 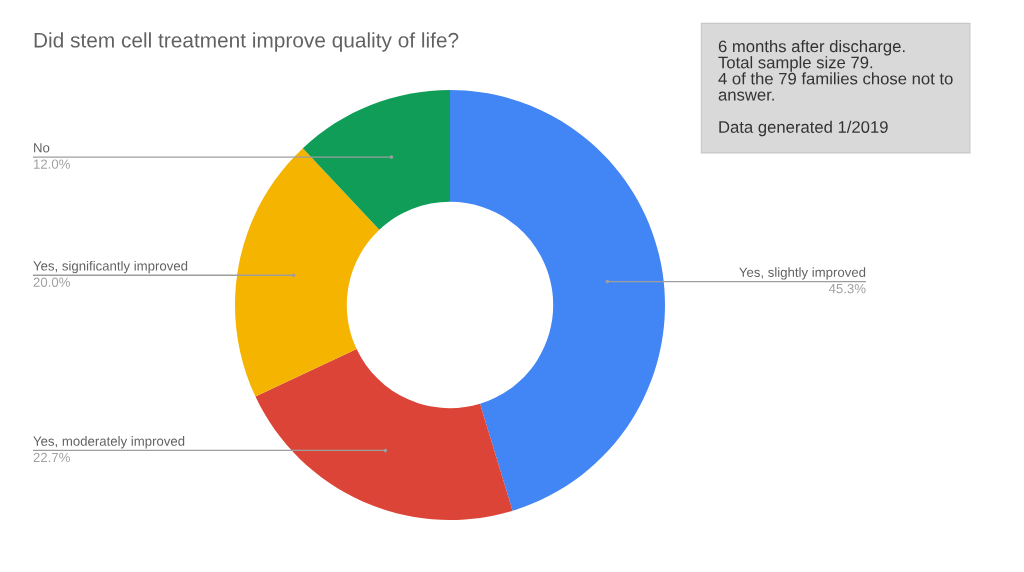 I want to click on data-label: 12.0%, so click(x=52, y=164).